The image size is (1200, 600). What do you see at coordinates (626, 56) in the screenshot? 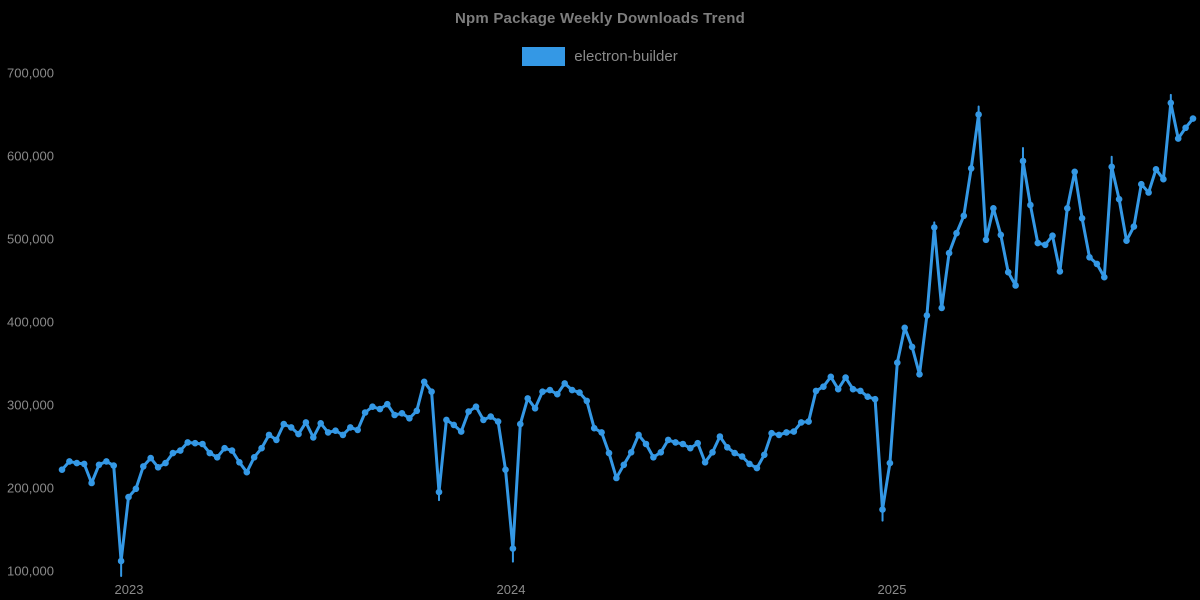
I see `legend-item-electron-builder: electron-builder` at bounding box center [626, 56].